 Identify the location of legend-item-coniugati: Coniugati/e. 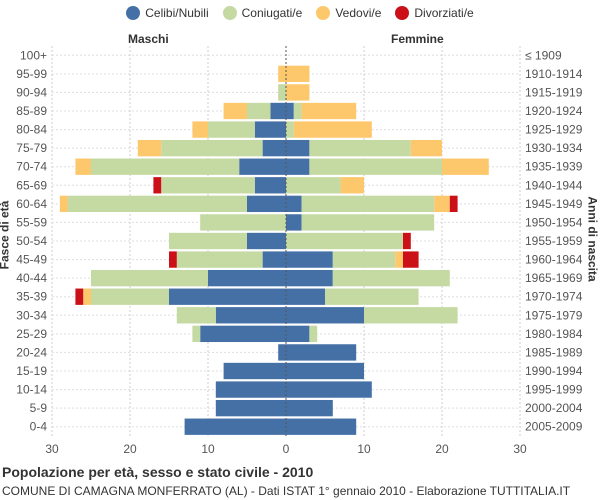
(262, 13).